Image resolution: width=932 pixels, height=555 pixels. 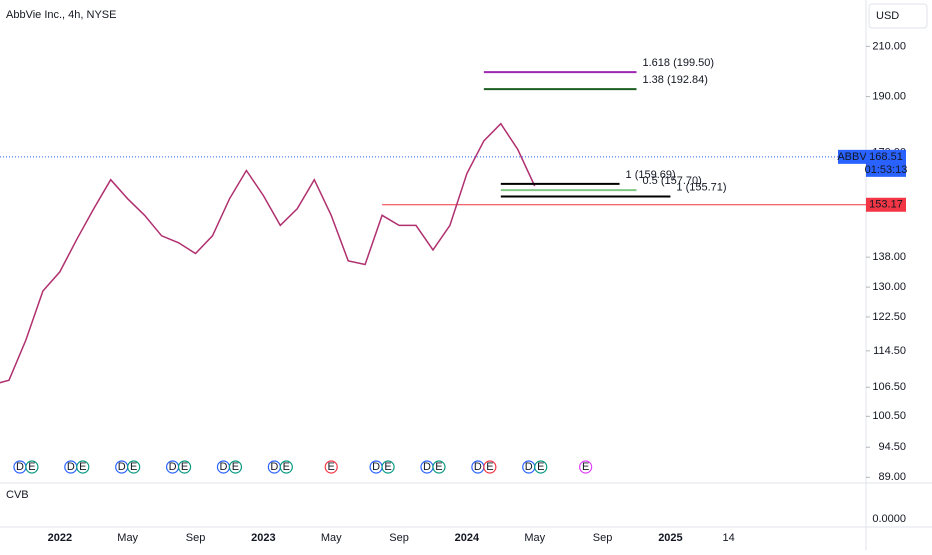 I want to click on fib-level-label: 1.38 (192.84), so click(x=675, y=80).